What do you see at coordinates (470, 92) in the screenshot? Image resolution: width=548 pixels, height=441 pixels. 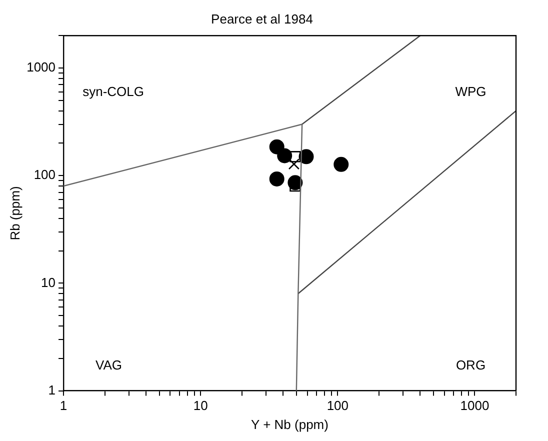 I see `annotation: WPG` at bounding box center [470, 92].